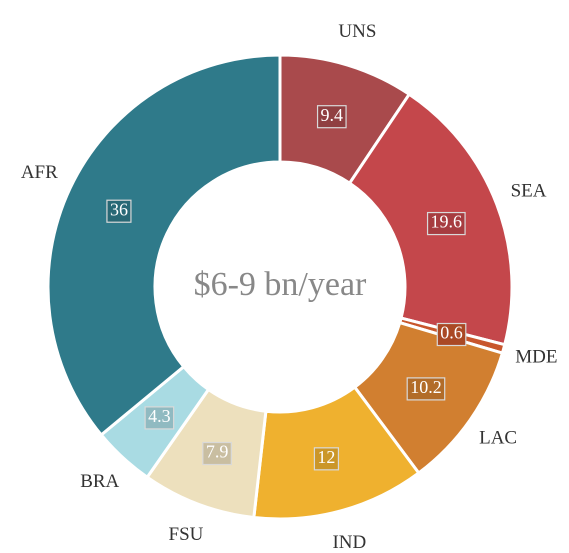 The height and width of the screenshot is (553, 569). What do you see at coordinates (529, 191) in the screenshot?
I see `category-label: SEA` at bounding box center [529, 191].